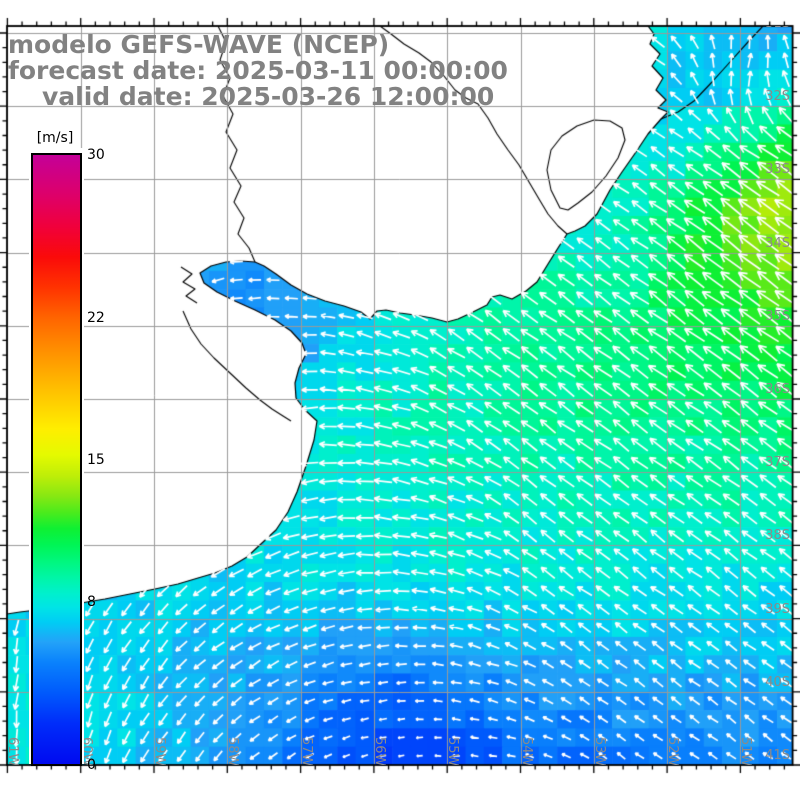 This screenshot has width=800, height=800. Describe the element at coordinates (96, 155) in the screenshot. I see `colorbar-tick-30: 30` at that location.